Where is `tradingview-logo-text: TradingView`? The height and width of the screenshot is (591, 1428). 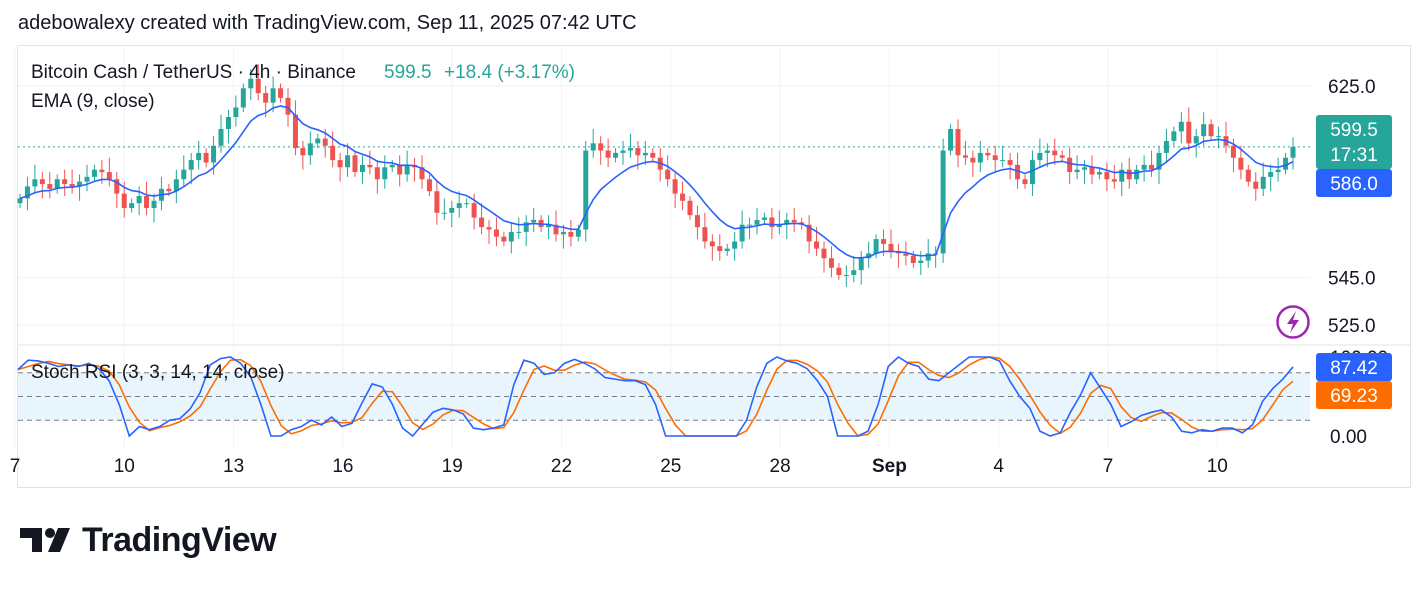 tradingview-logo-text: TradingView is located at coordinates (179, 539).